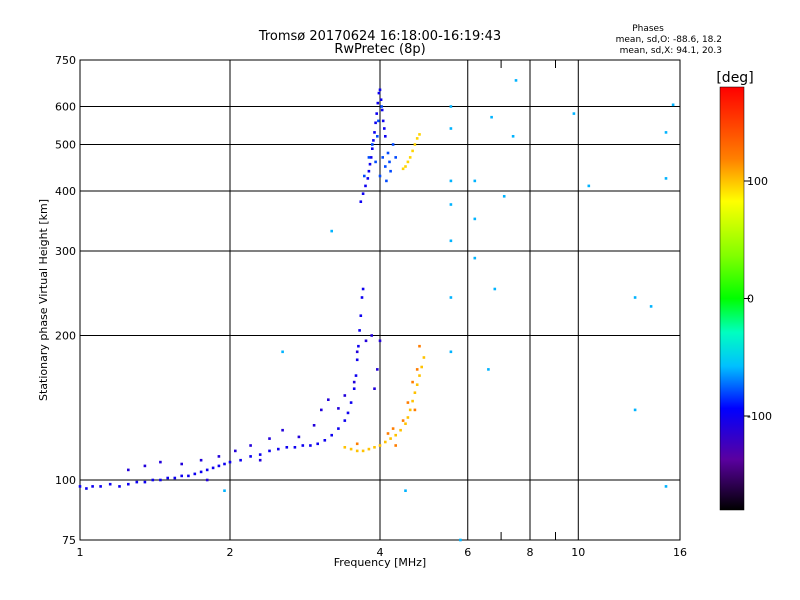 The height and width of the screenshot is (600, 800). What do you see at coordinates (65, 480) in the screenshot?
I see `y-tick-label: 100` at bounding box center [65, 480].